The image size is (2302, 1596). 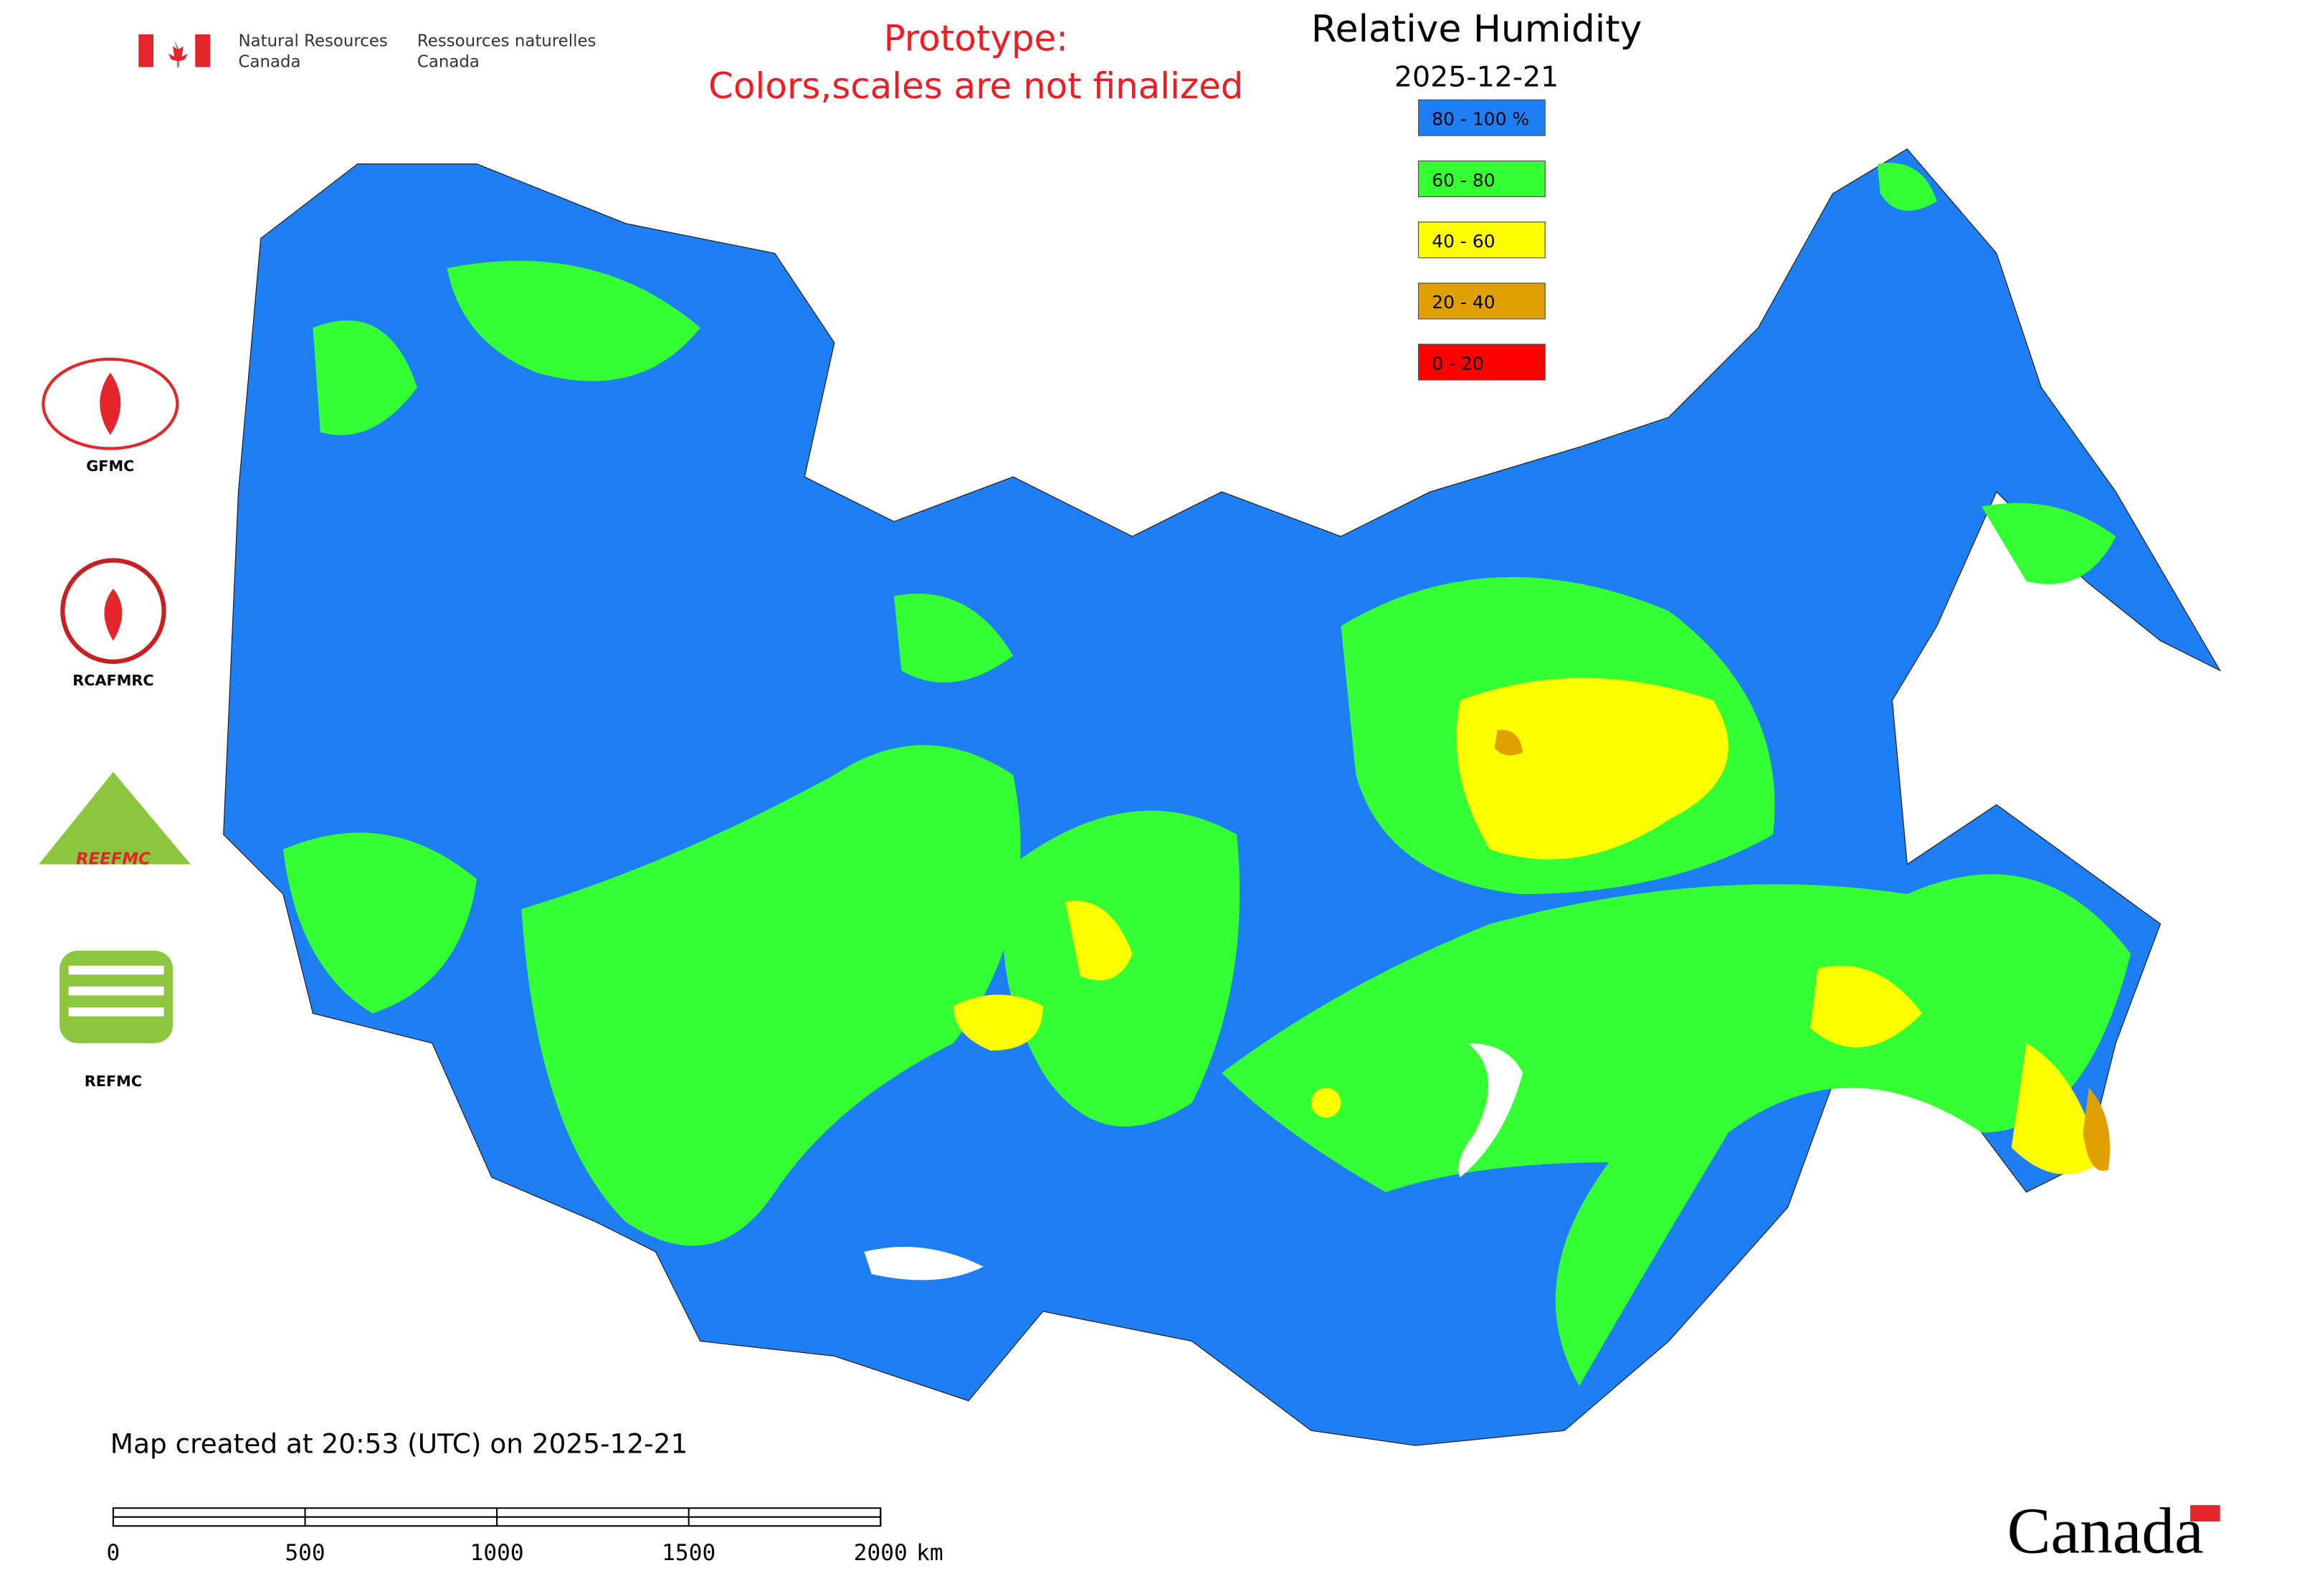 I want to click on legend: 80 - 100 % 60 - 80 40 - 60 20 - 40 0 - 20, so click(x=1481, y=240).